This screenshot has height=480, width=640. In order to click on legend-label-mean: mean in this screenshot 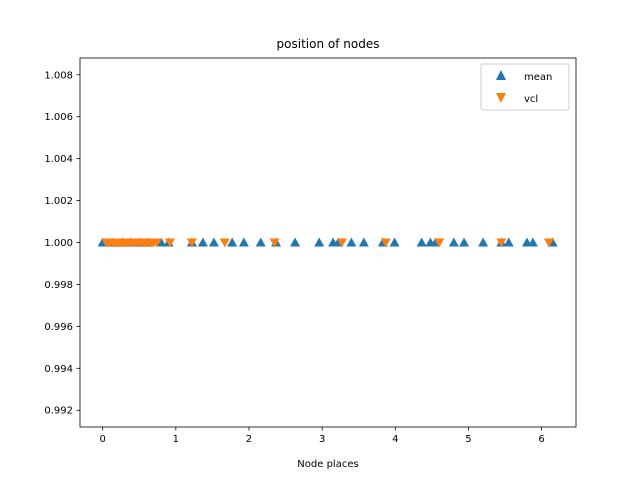, I will do `click(538, 77)`.